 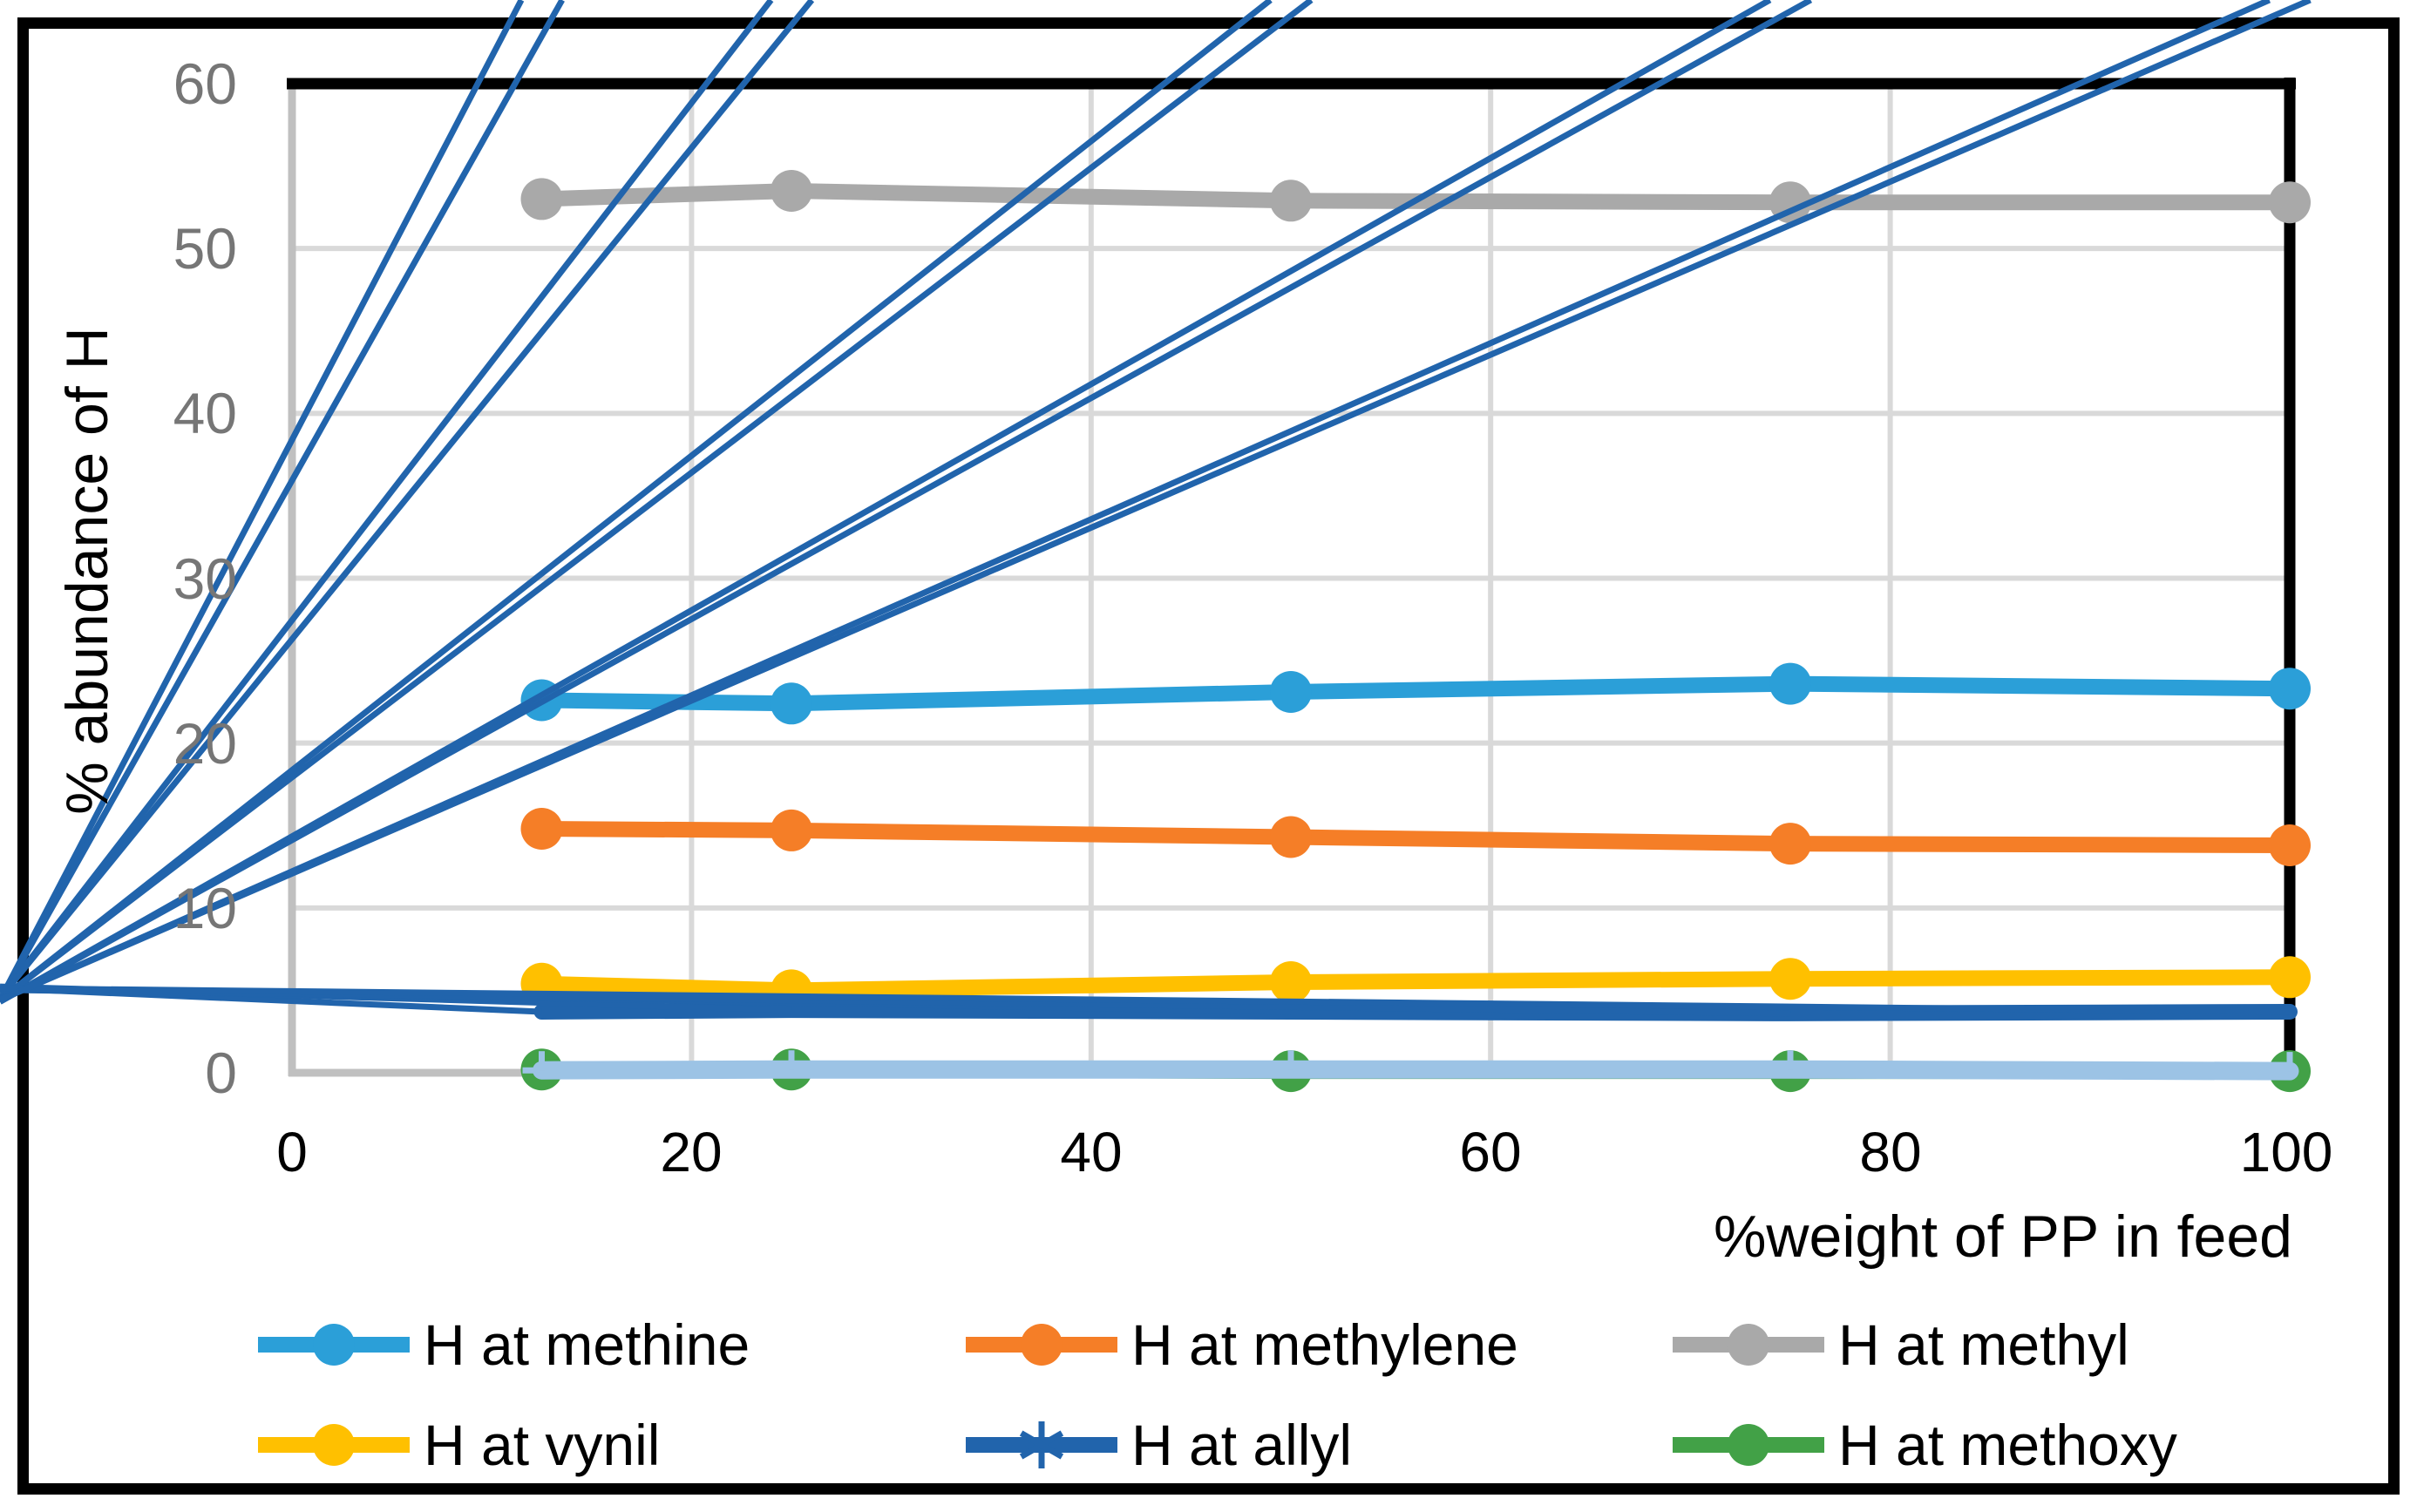 What do you see at coordinates (1325, 1344) in the screenshot?
I see `legend-label: H at methylene` at bounding box center [1325, 1344].